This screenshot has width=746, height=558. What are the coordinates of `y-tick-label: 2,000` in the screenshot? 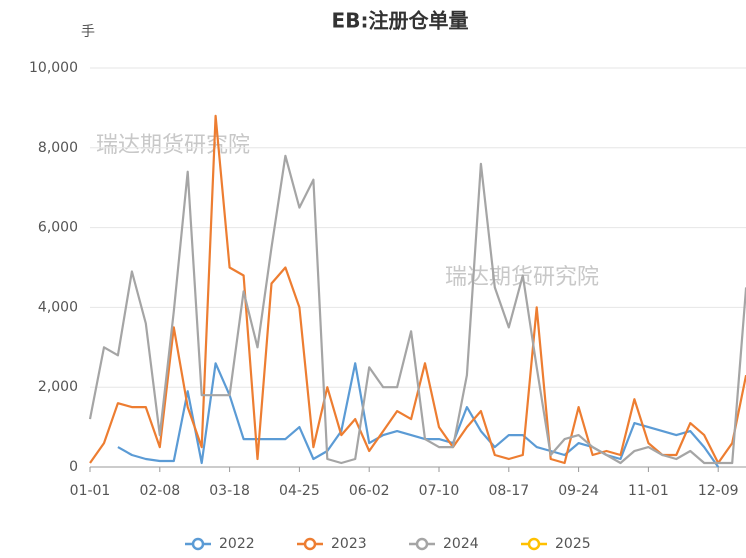 It's located at (58, 387).